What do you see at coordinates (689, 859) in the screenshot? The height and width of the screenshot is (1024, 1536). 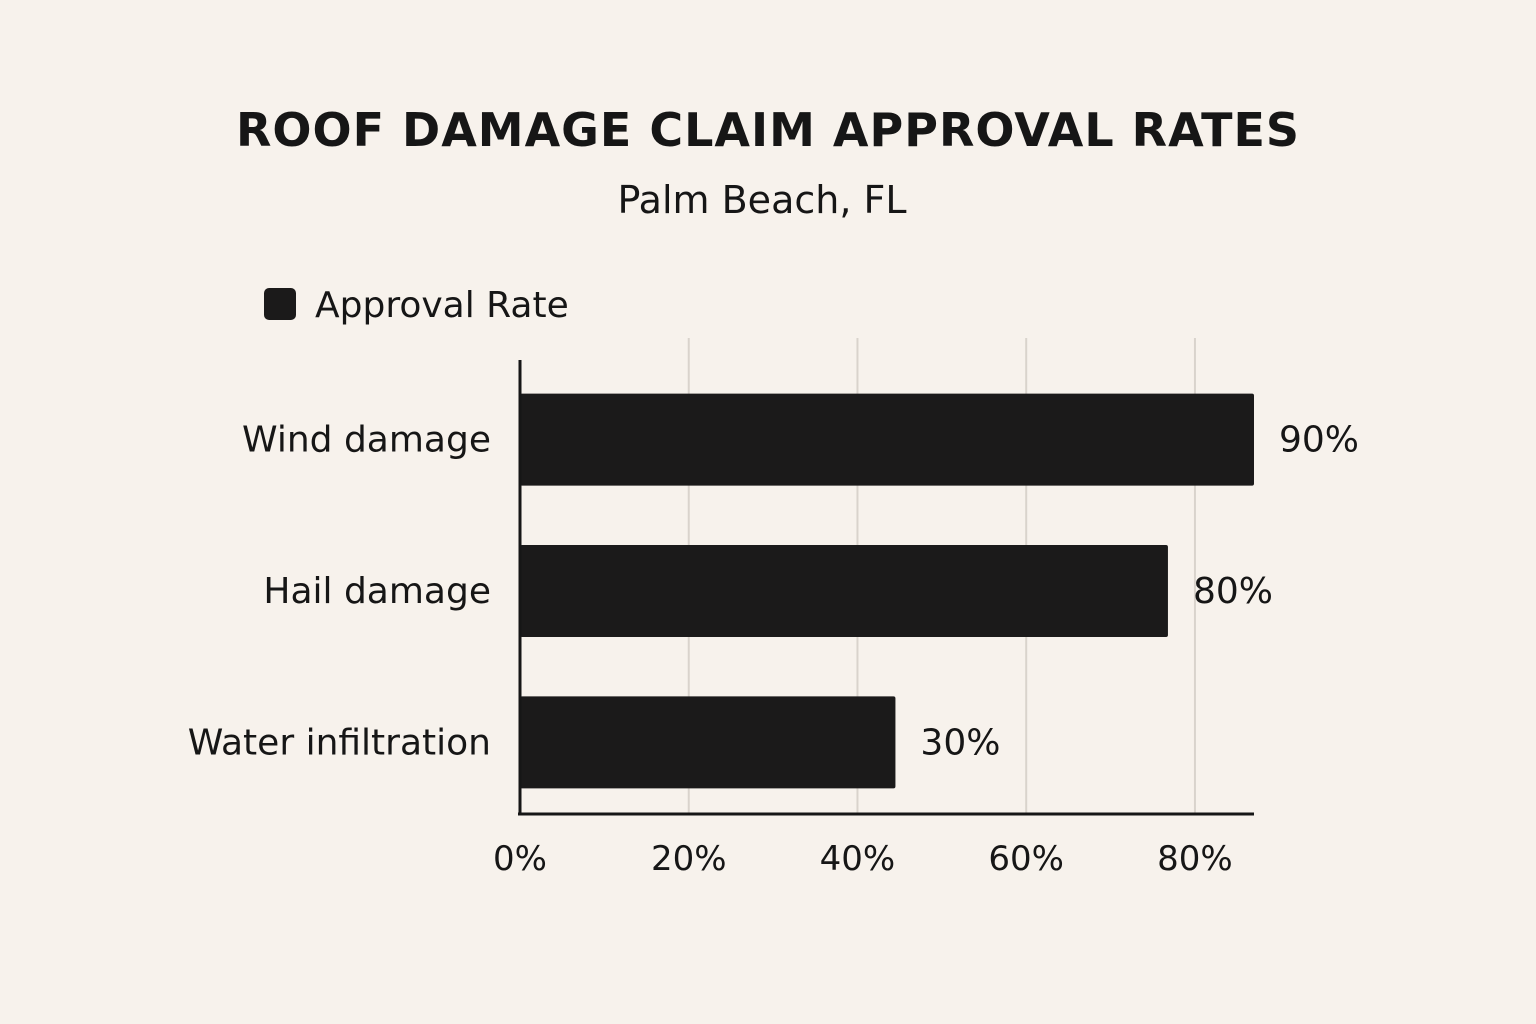 I see `x-tick-label: 20%` at bounding box center [689, 859].